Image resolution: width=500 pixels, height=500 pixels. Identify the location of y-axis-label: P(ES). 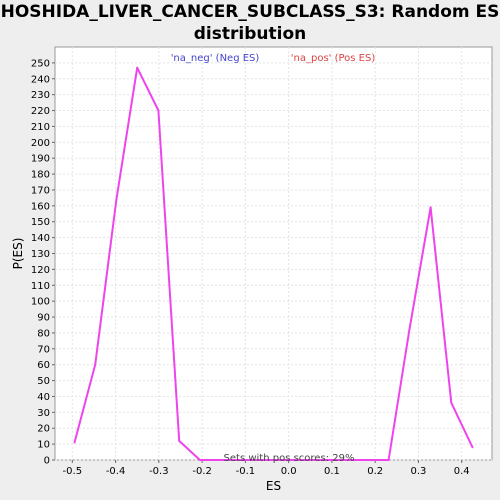
(18, 254).